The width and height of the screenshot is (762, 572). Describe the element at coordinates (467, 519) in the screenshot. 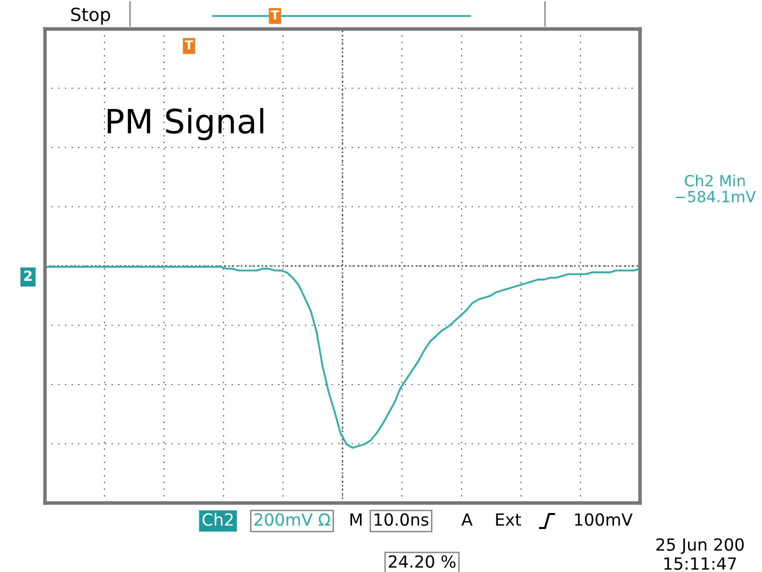

I see `text: A` at that location.